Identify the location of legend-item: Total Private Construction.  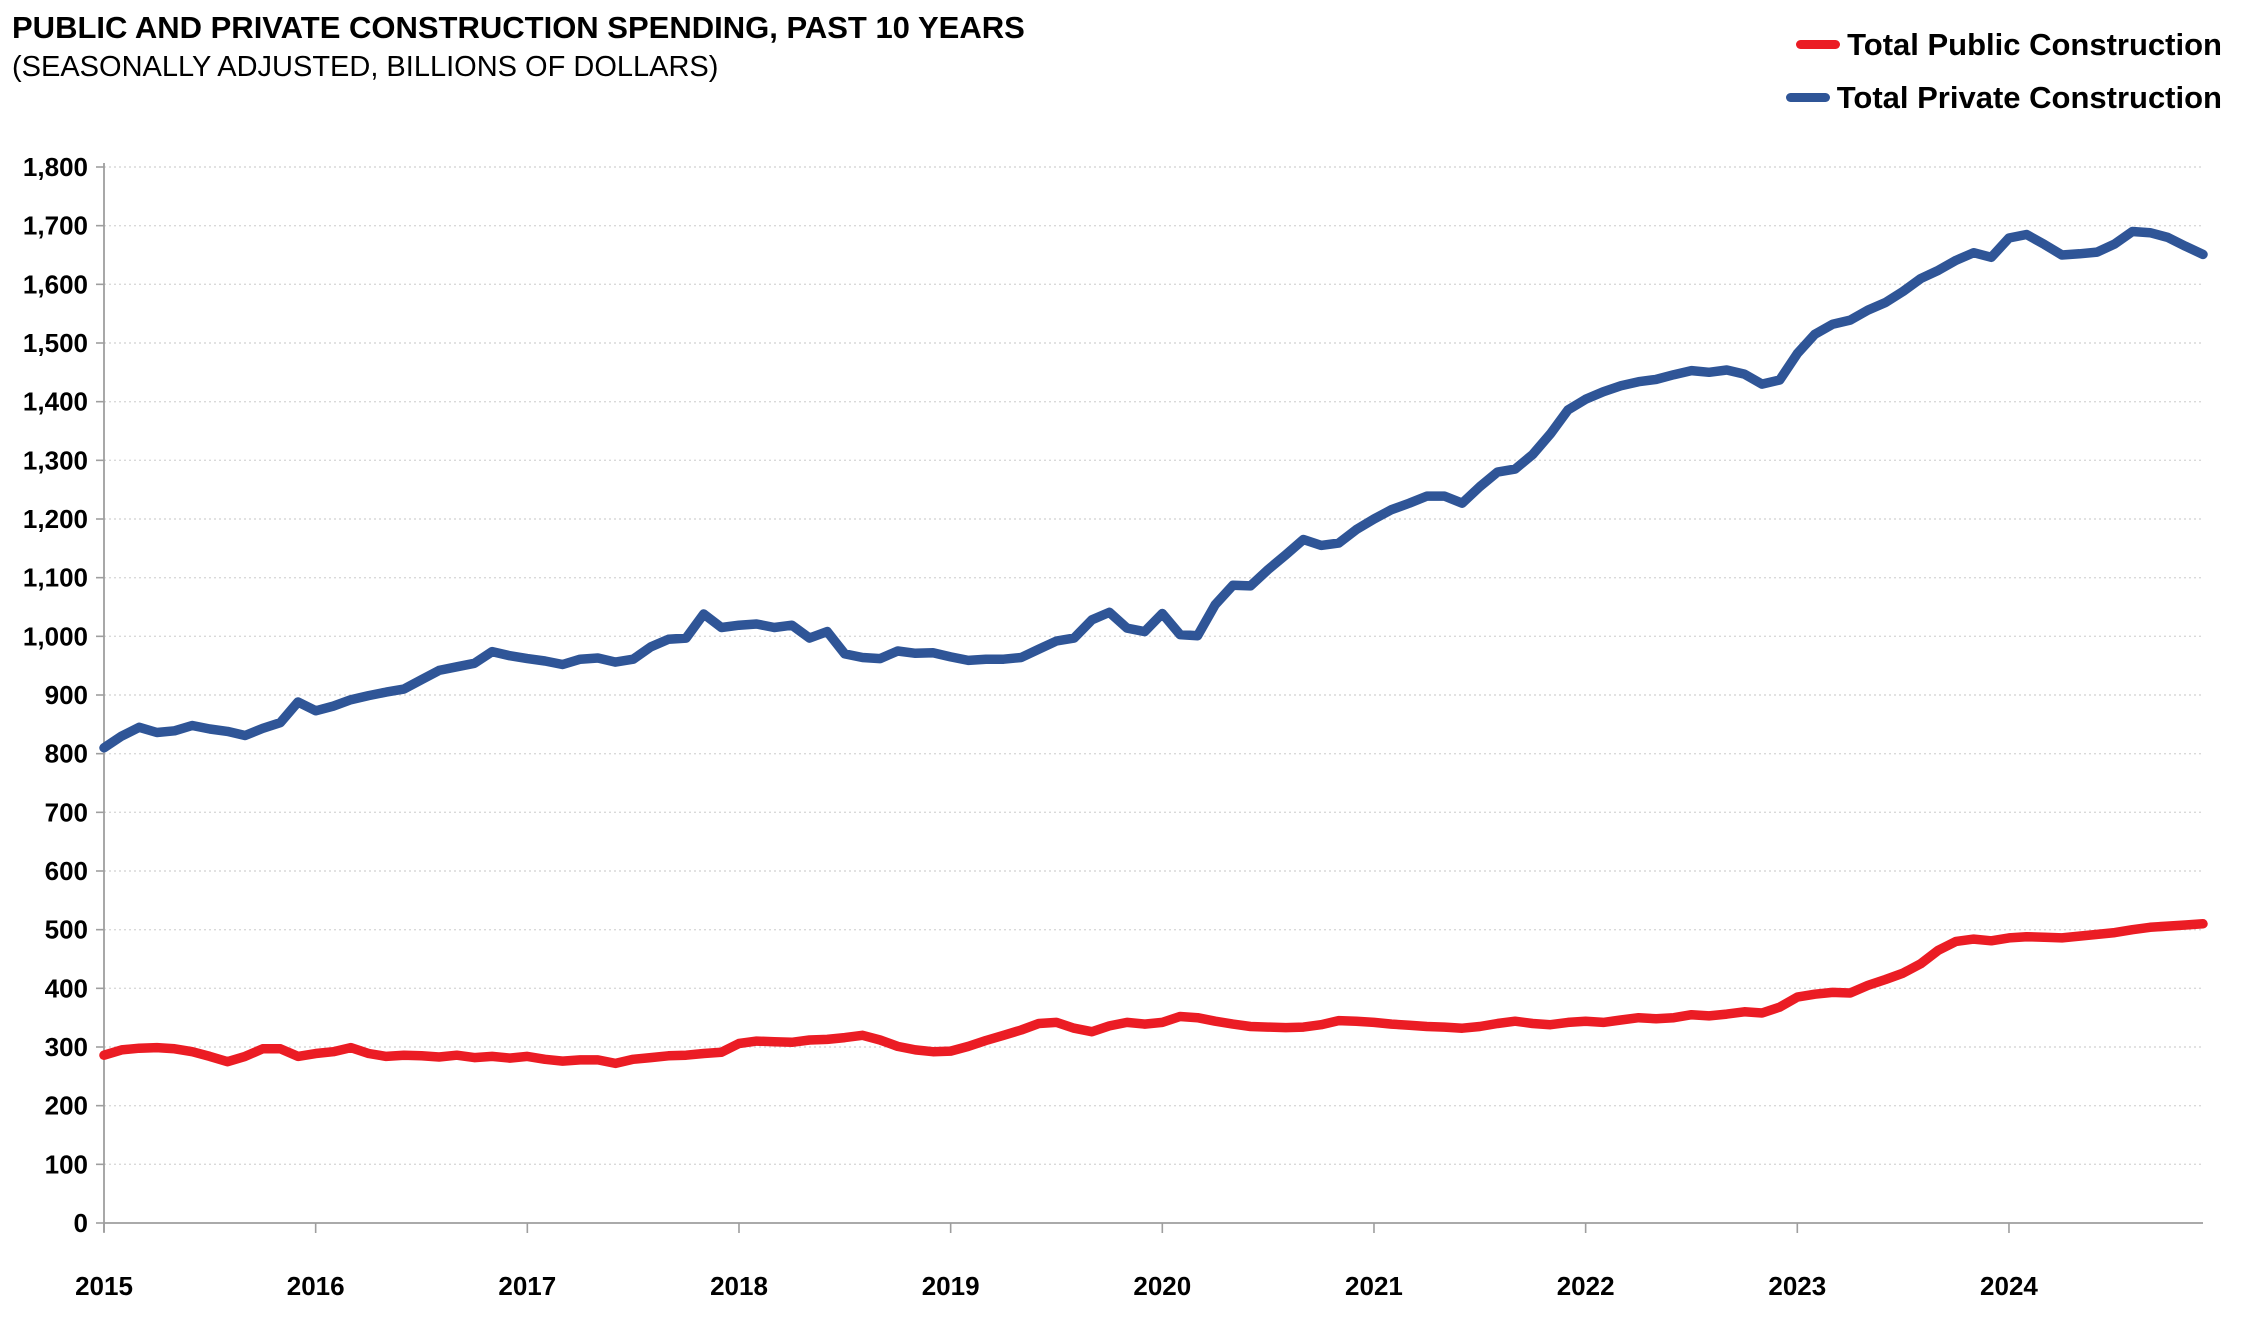
(2003, 97).